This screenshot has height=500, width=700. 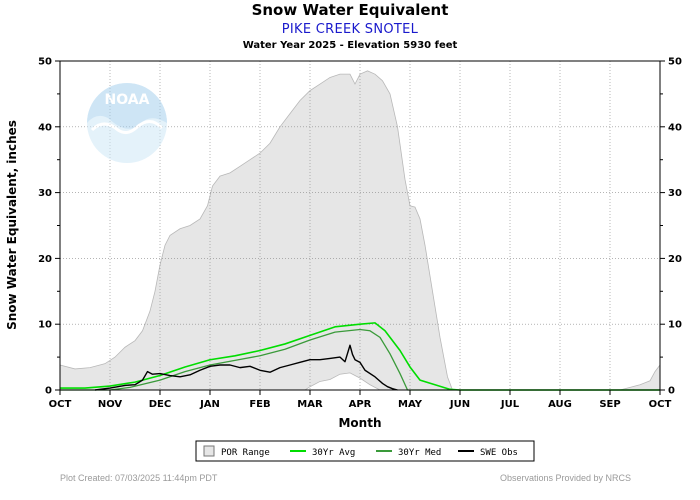 What do you see at coordinates (333, 453) in the screenshot?
I see `legend-label-avg: 30Yr Avg` at bounding box center [333, 453].